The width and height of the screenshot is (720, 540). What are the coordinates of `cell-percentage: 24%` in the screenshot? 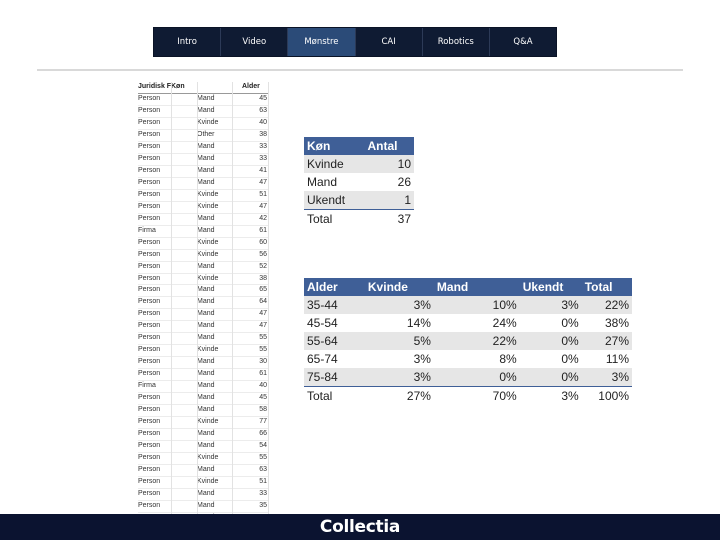 It's located at (504, 323).